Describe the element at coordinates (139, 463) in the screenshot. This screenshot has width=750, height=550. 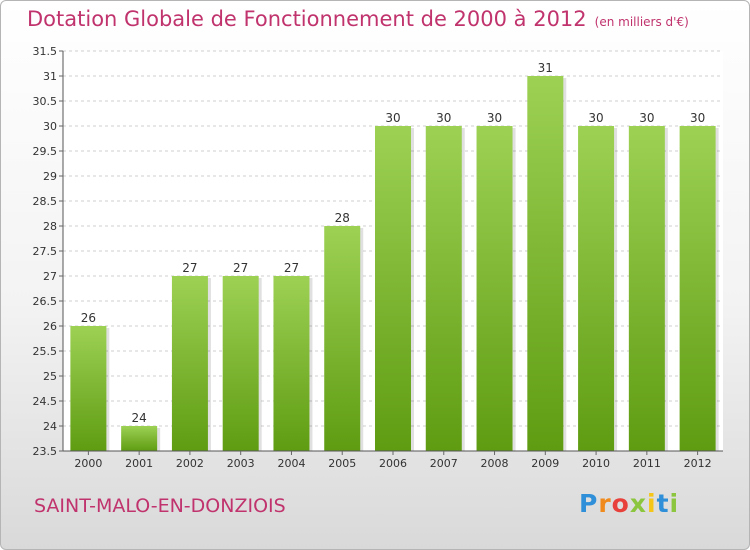
I see `x-tick-label: 2001` at that location.